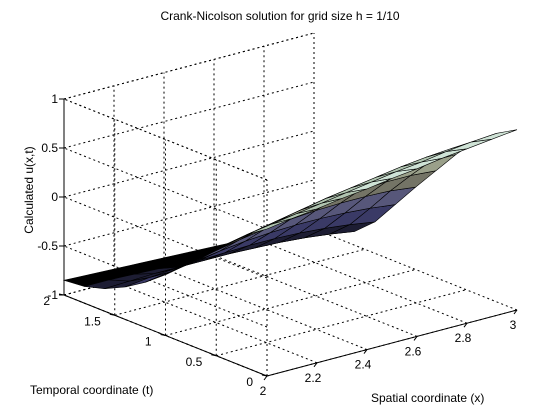 This screenshot has height=420, width=560. I want to click on x-tick-label: 2.6, so click(413, 351).